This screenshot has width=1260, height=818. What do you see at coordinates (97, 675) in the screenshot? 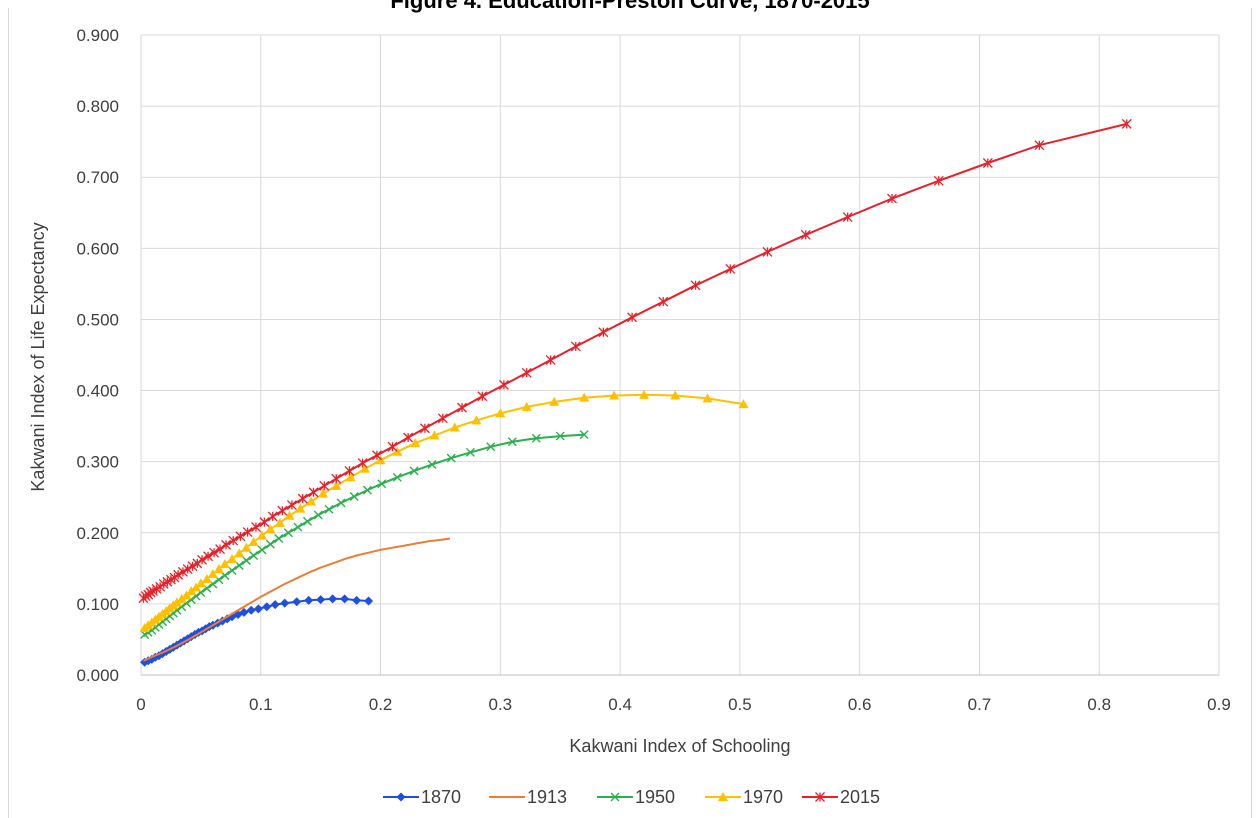
I see `y-tick-label: 0.000` at bounding box center [97, 675].